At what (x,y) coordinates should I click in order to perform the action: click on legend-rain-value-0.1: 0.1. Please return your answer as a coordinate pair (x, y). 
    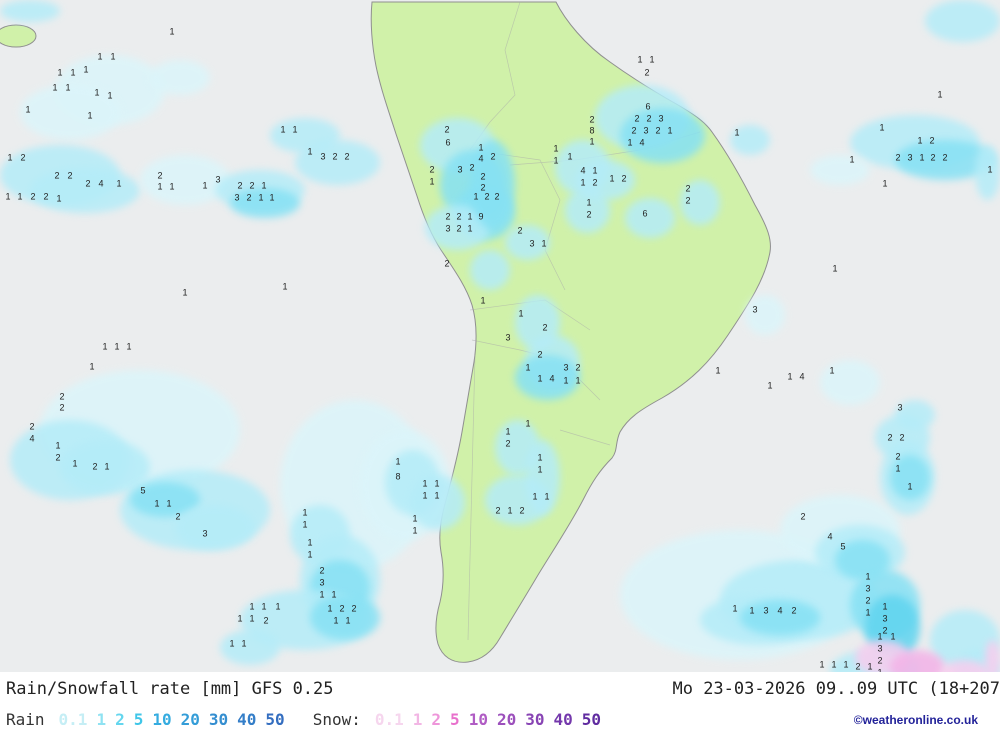
    Looking at the image, I should click on (73, 719).